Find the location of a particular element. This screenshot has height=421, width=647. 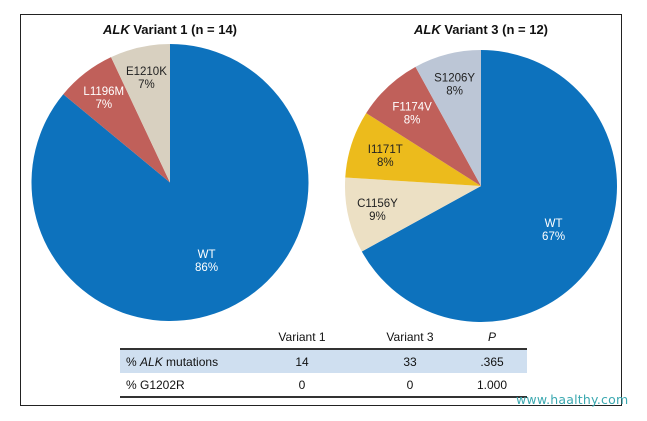

watermark: www.haalthy.com is located at coordinates (572, 399).